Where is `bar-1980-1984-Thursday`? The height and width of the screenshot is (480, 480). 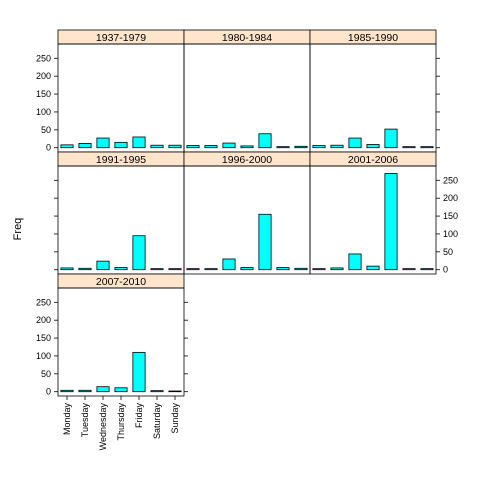 bar-1980-1984-Thursday is located at coordinates (247, 147).